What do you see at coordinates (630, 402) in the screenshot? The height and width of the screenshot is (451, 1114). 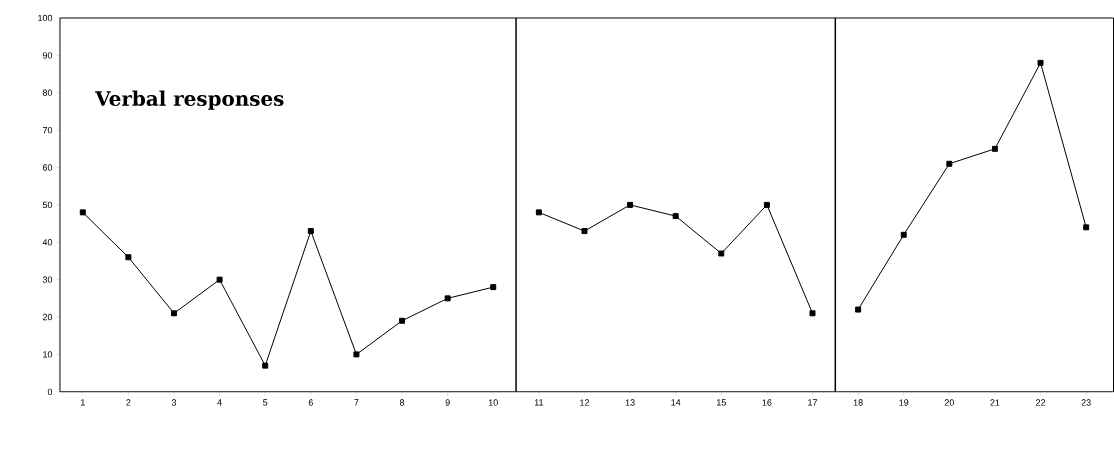 I see `x-tick-label: 13` at bounding box center [630, 402].